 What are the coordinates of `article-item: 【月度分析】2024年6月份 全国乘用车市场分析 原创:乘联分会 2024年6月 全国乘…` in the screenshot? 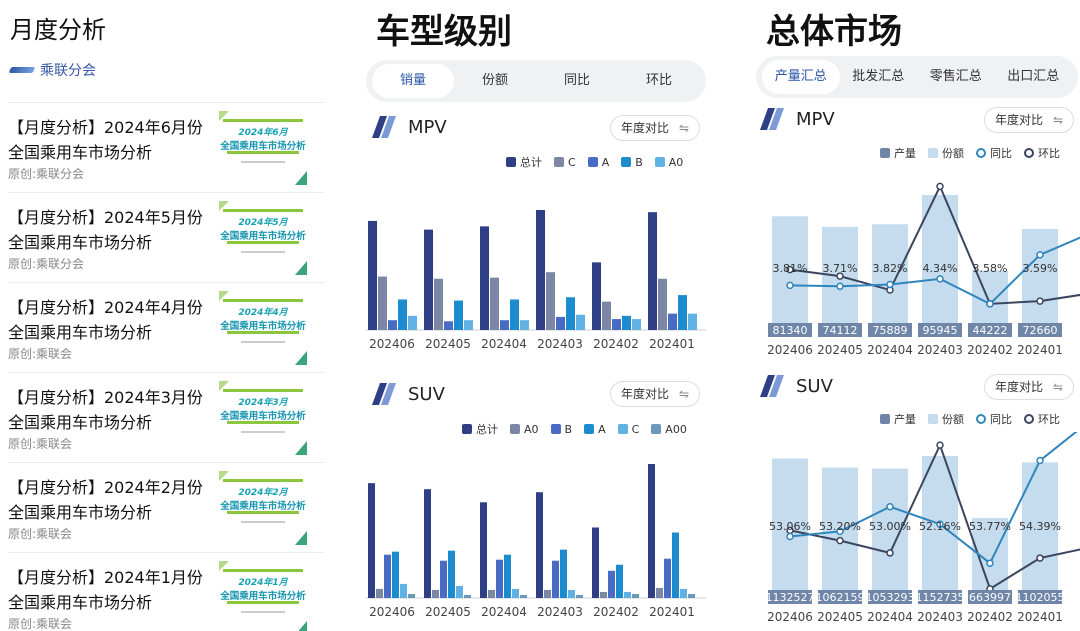 It's located at (166, 147).